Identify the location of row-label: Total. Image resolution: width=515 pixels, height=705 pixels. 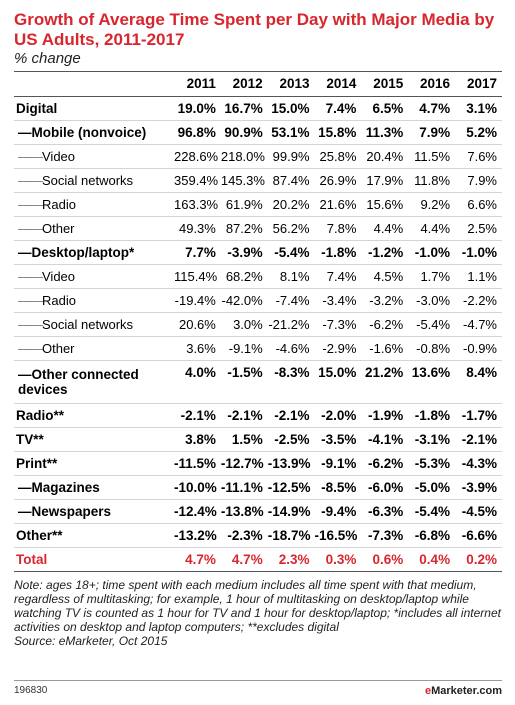
(94, 559).